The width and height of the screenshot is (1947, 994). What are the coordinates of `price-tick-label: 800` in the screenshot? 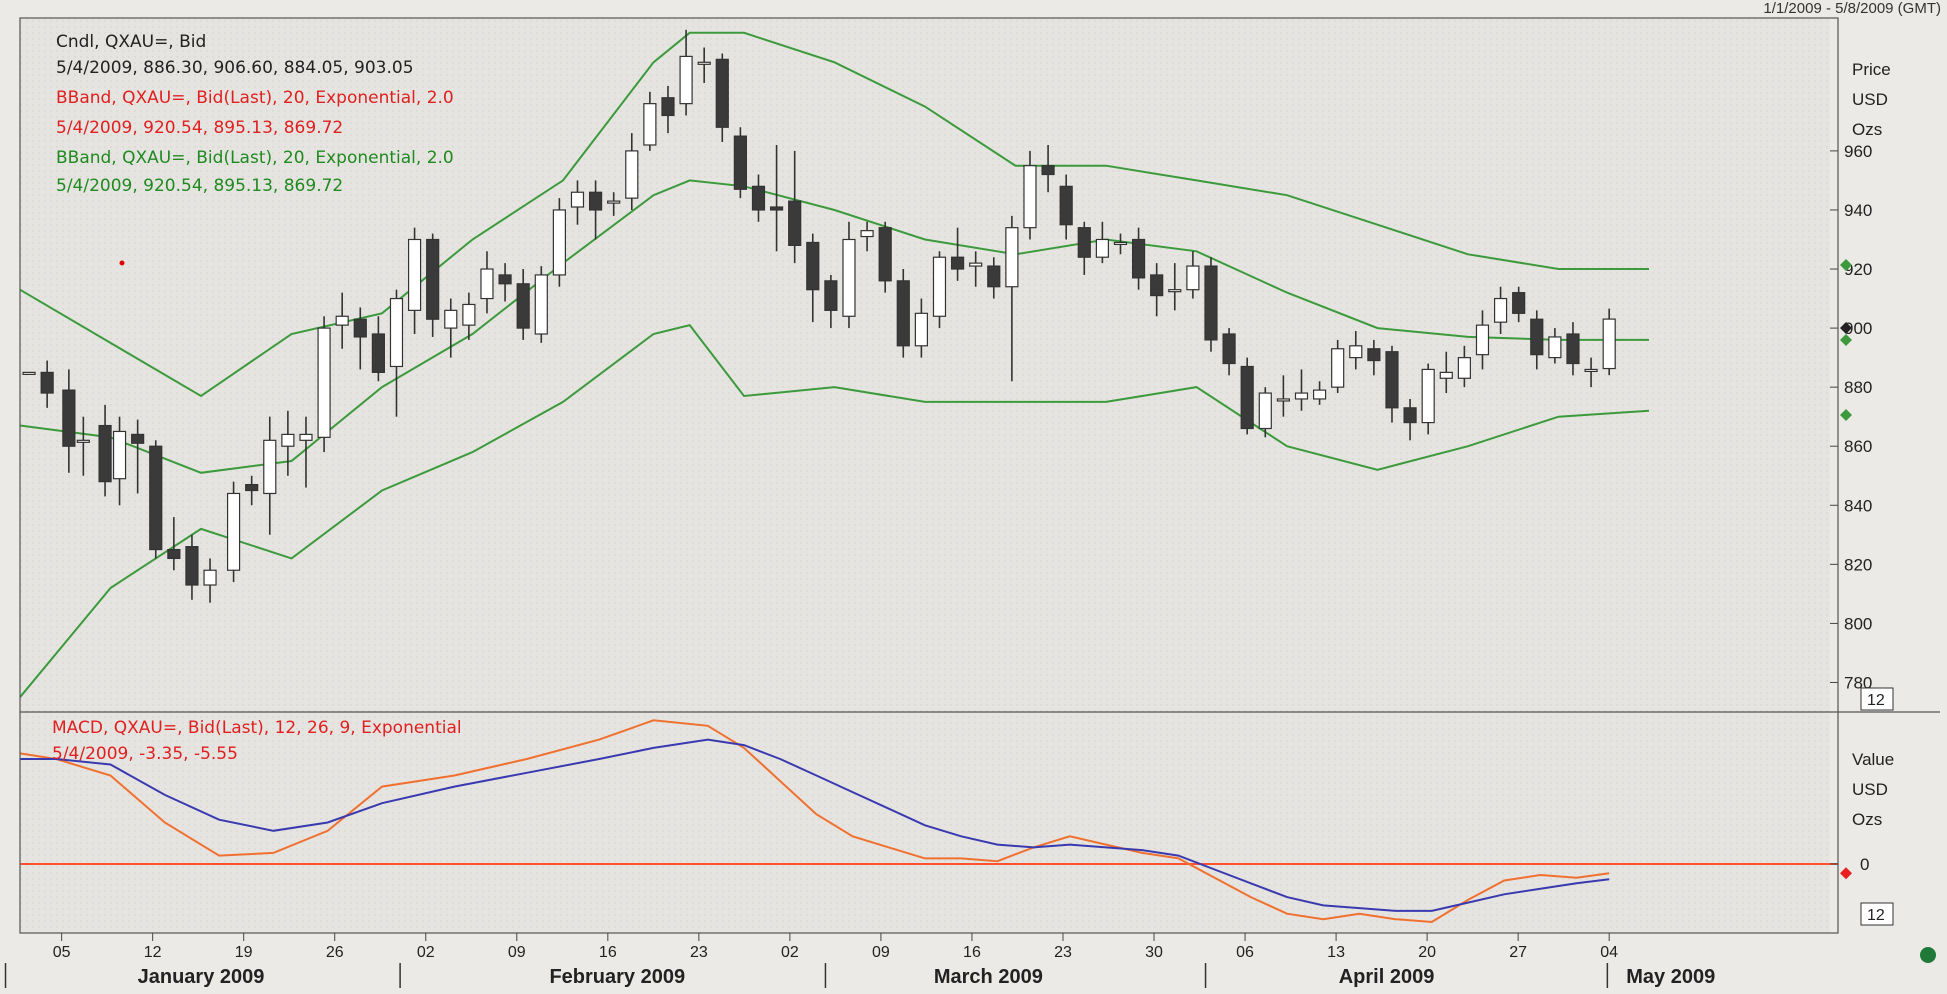 It's located at (1858, 623).